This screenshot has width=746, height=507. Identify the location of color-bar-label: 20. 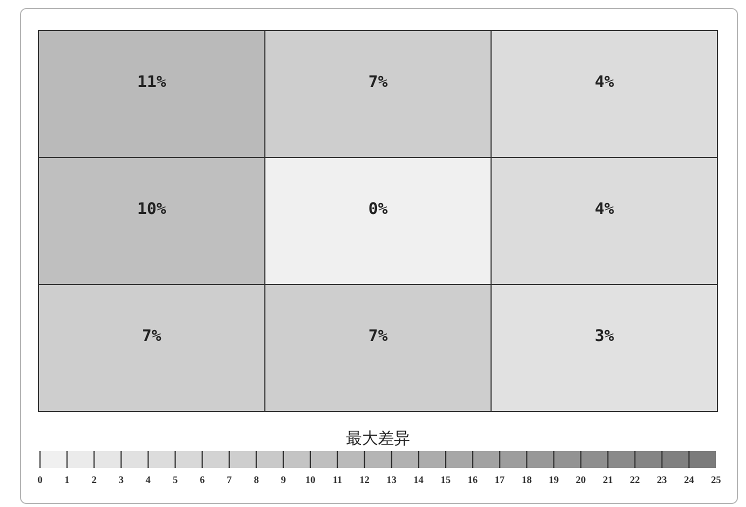
(581, 480).